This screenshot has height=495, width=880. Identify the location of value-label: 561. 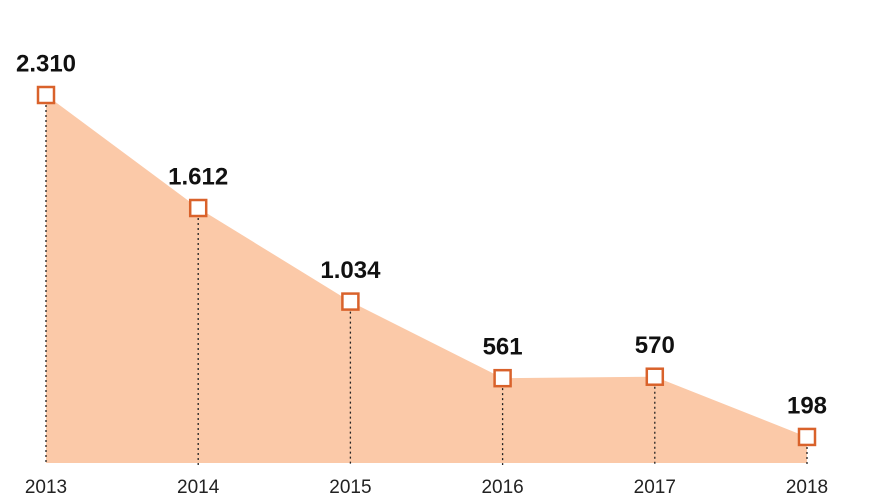
(503, 347).